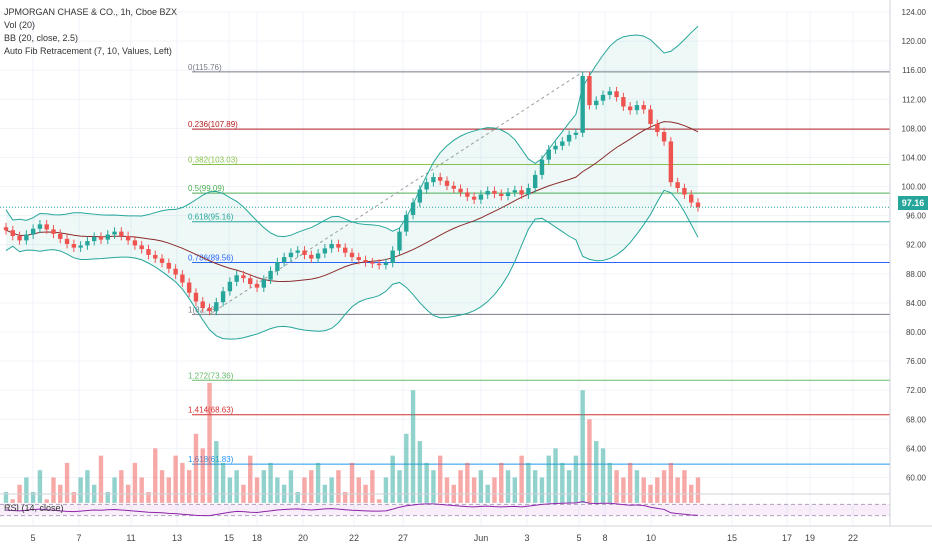 The image size is (932, 550). What do you see at coordinates (914, 128) in the screenshot?
I see `price-tick-label: 108.00` at bounding box center [914, 128].